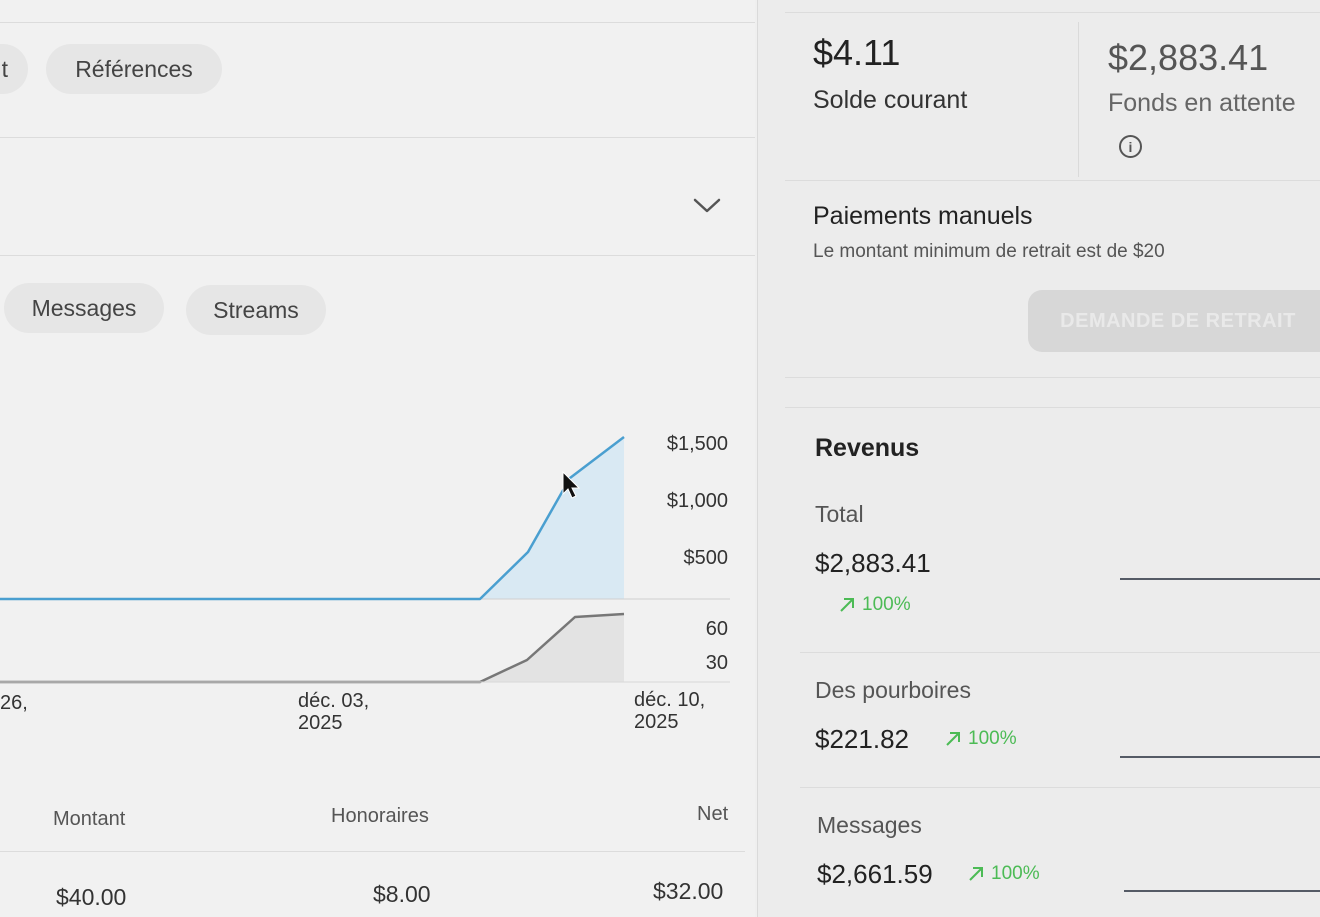 The width and height of the screenshot is (1320, 917). What do you see at coordinates (862, 739) in the screenshot?
I see `revenue-tips-value: $221.82` at bounding box center [862, 739].